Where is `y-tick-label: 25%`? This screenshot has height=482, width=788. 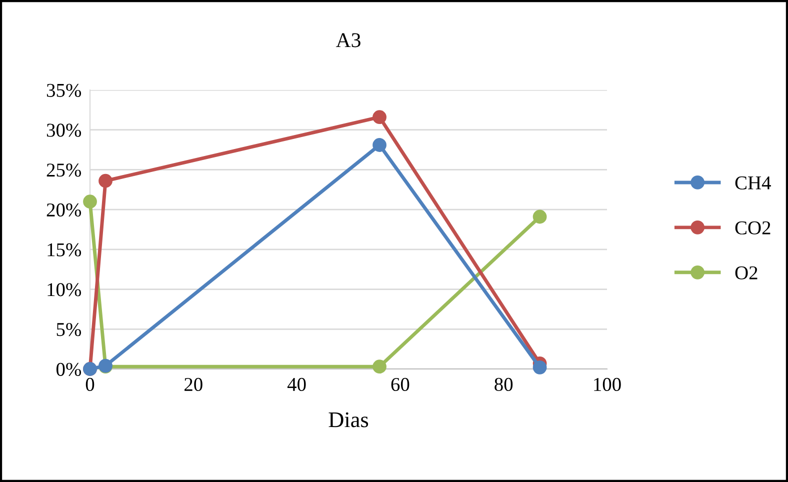 y-tick-label: 25% is located at coordinates (64, 170).